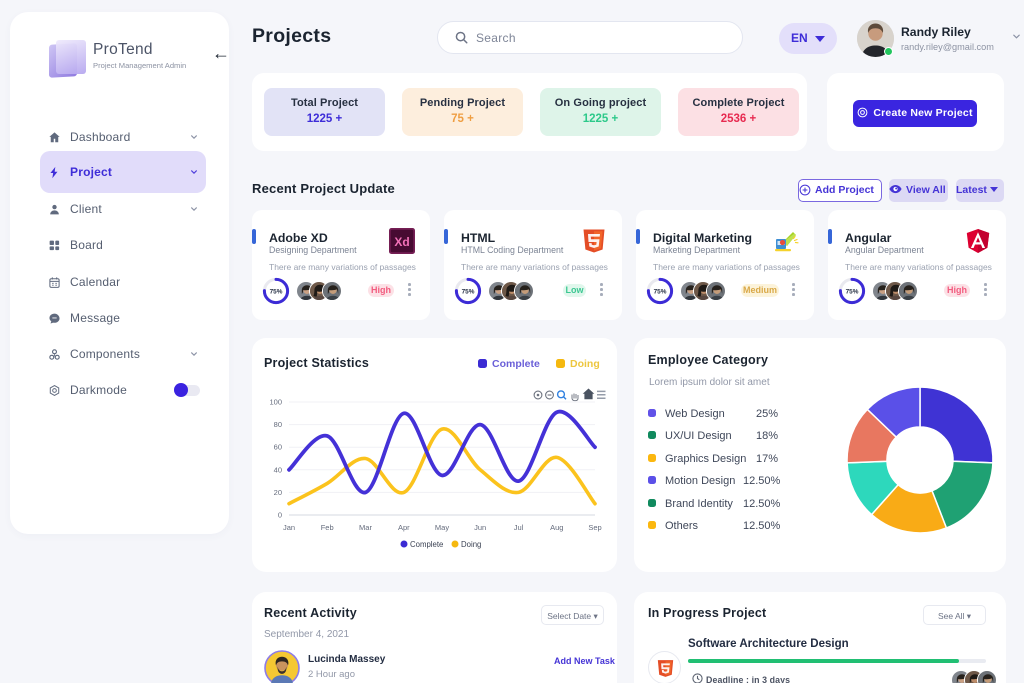 The height and width of the screenshot is (683, 1024). Describe the element at coordinates (365, 527) in the screenshot. I see `svg-text: Mar` at that location.